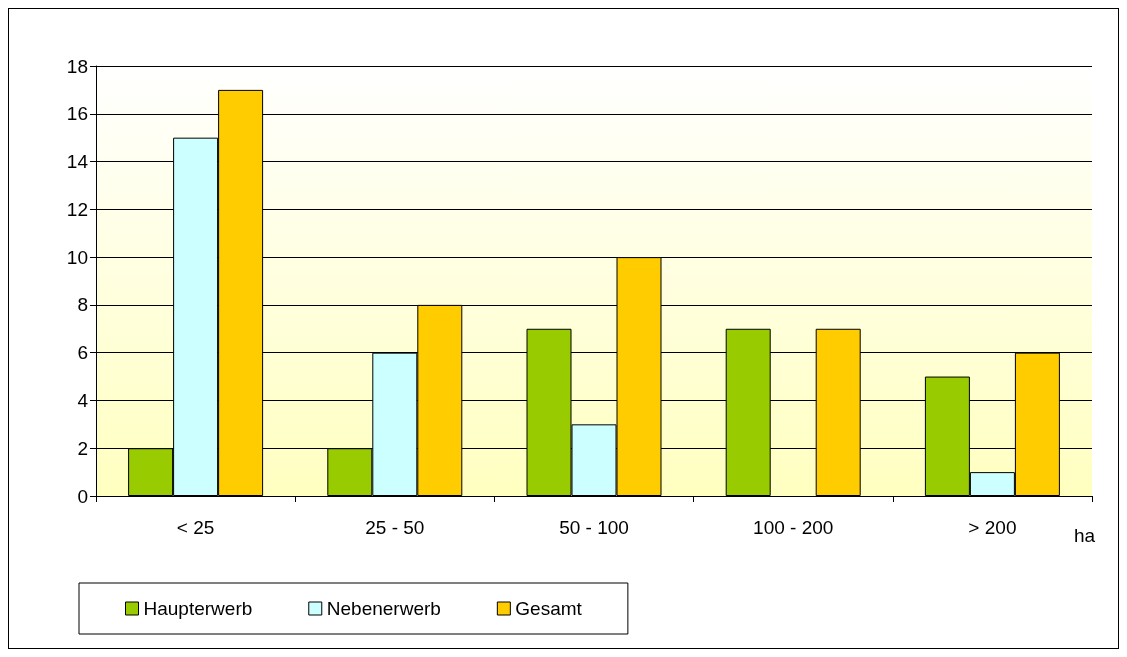 This screenshot has width=1127, height=657. What do you see at coordinates (83, 400) in the screenshot?
I see `y-tick-label: 4` at bounding box center [83, 400].